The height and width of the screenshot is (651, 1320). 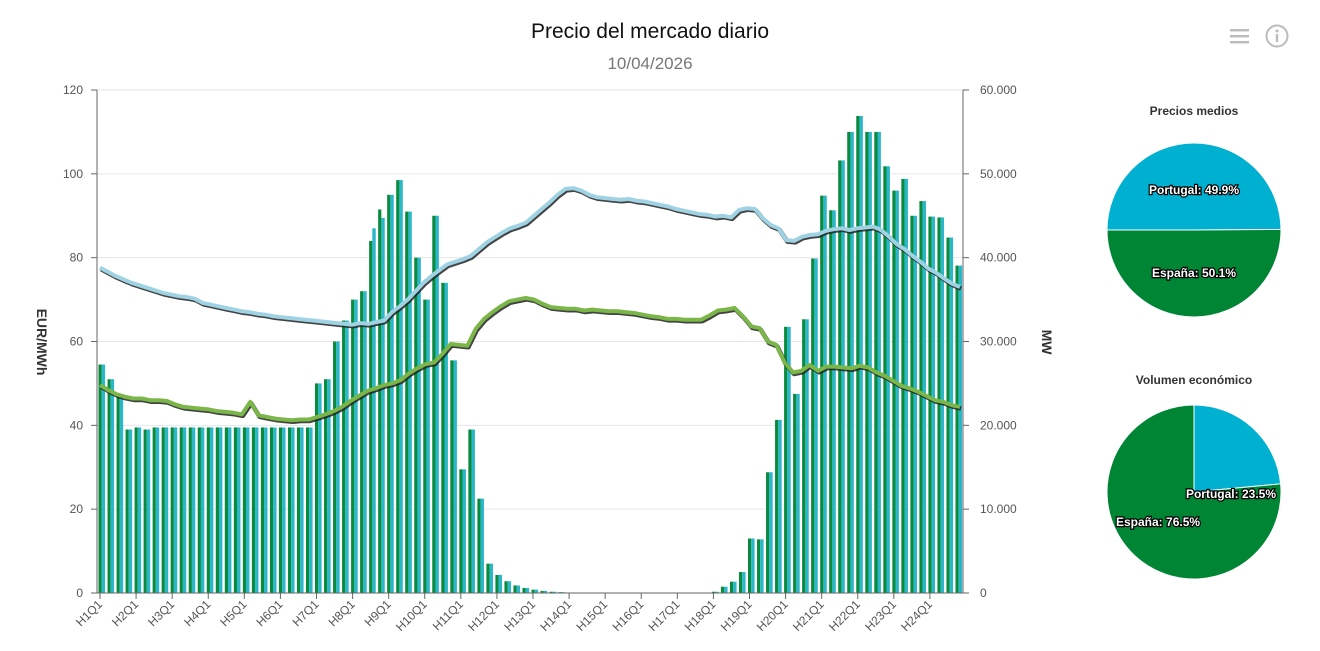 I want to click on pie-label-espana: España: 76.5%, so click(x=1158, y=522).